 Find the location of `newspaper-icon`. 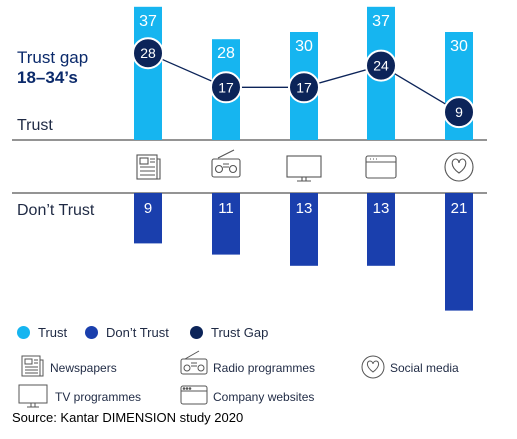

newspaper-icon is located at coordinates (148, 167).